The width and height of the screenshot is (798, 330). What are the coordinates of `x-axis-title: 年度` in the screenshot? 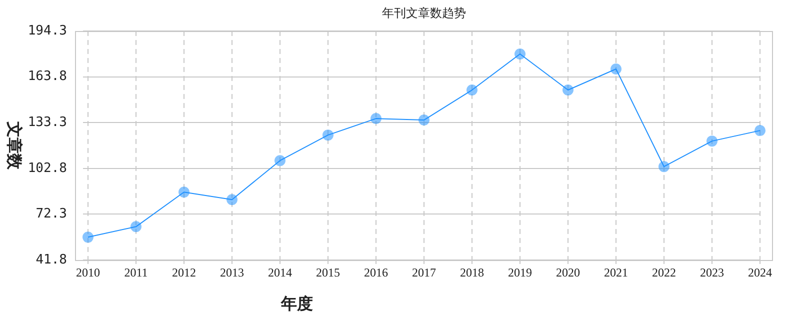 It's located at (296, 304).